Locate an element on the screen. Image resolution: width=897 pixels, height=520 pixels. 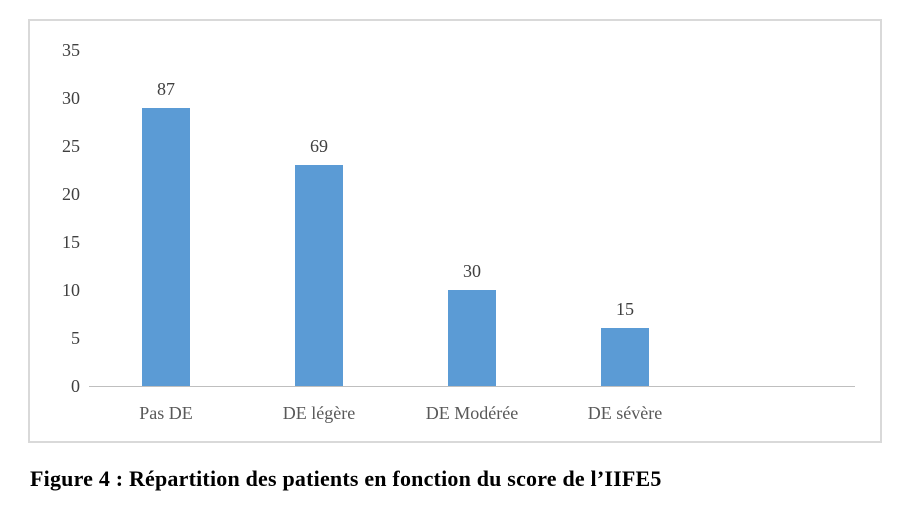
category-label: DE Modérée is located at coordinates (472, 413).